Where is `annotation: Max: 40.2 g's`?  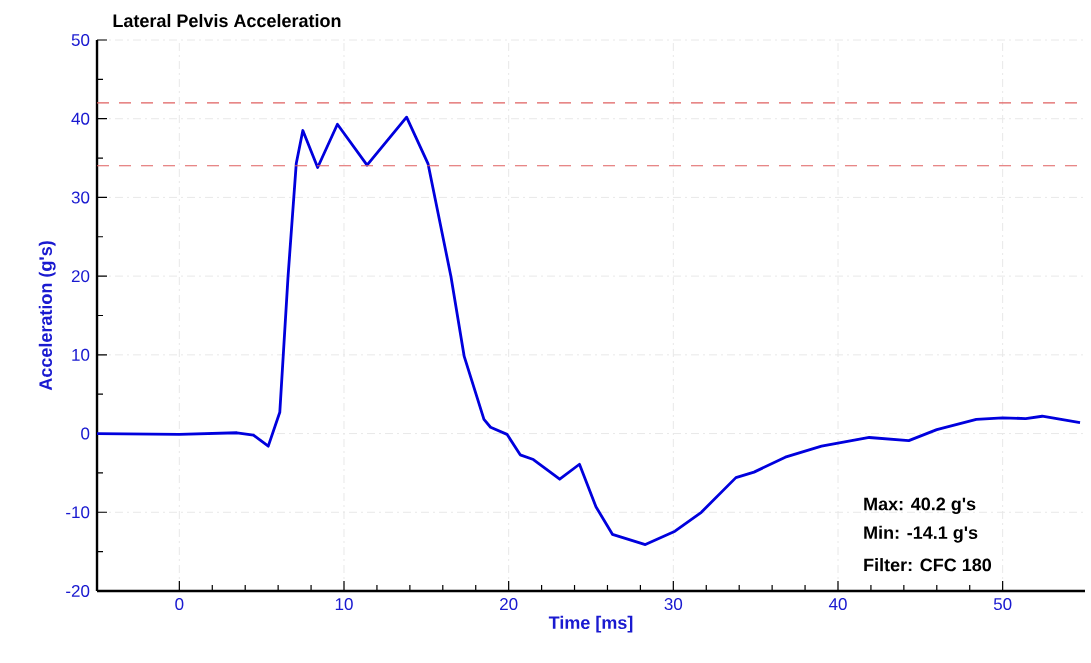 annotation: Max: 40.2 g's is located at coordinates (920, 506).